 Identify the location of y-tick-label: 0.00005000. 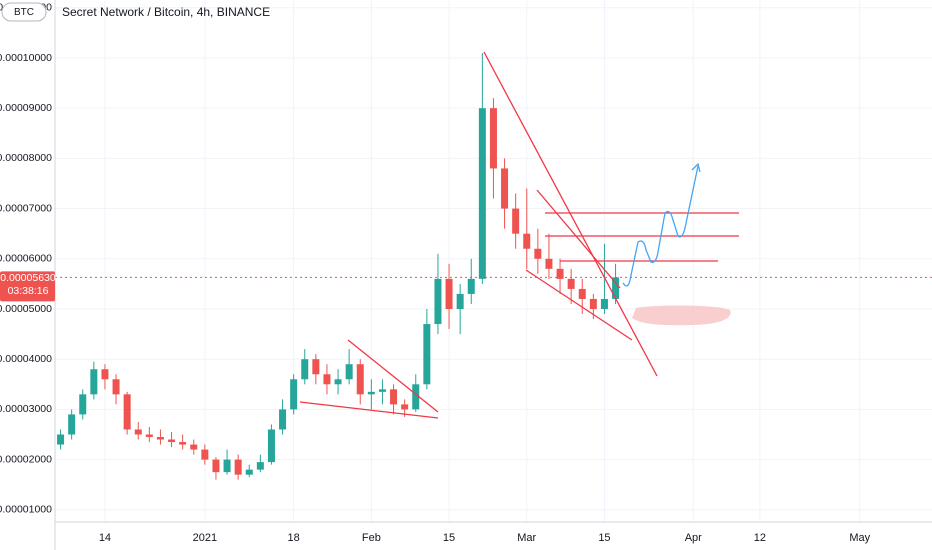
(26, 309).